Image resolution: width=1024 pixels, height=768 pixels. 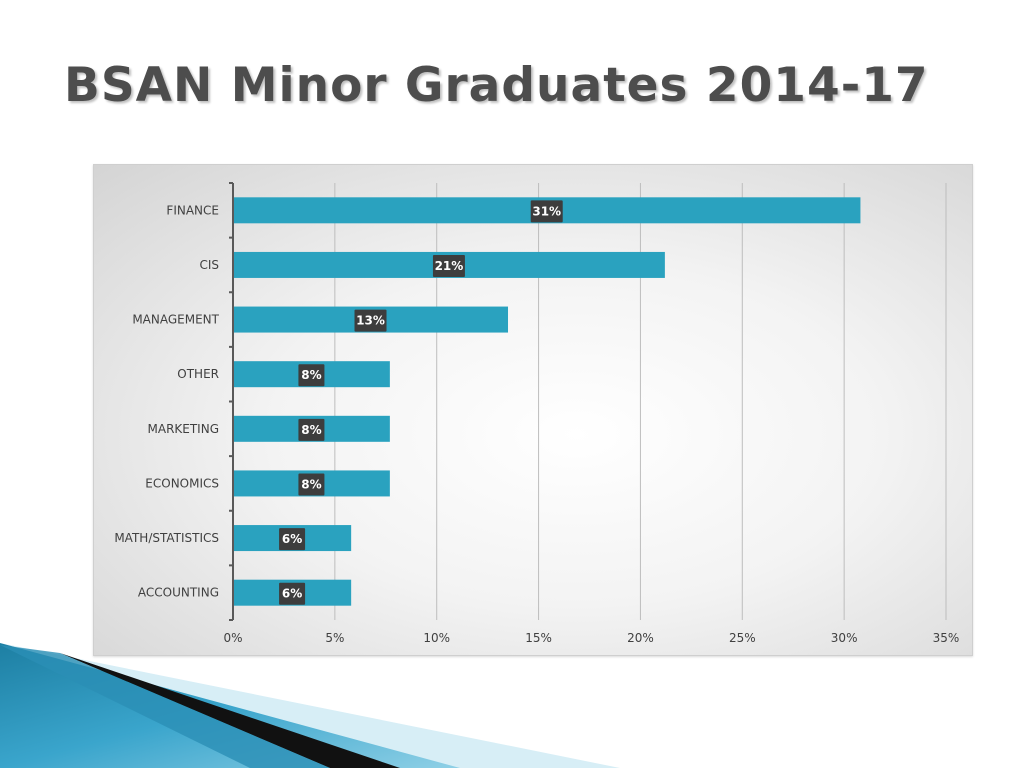 What do you see at coordinates (946, 638) in the screenshot?
I see `x-tick-label: 35%` at bounding box center [946, 638].